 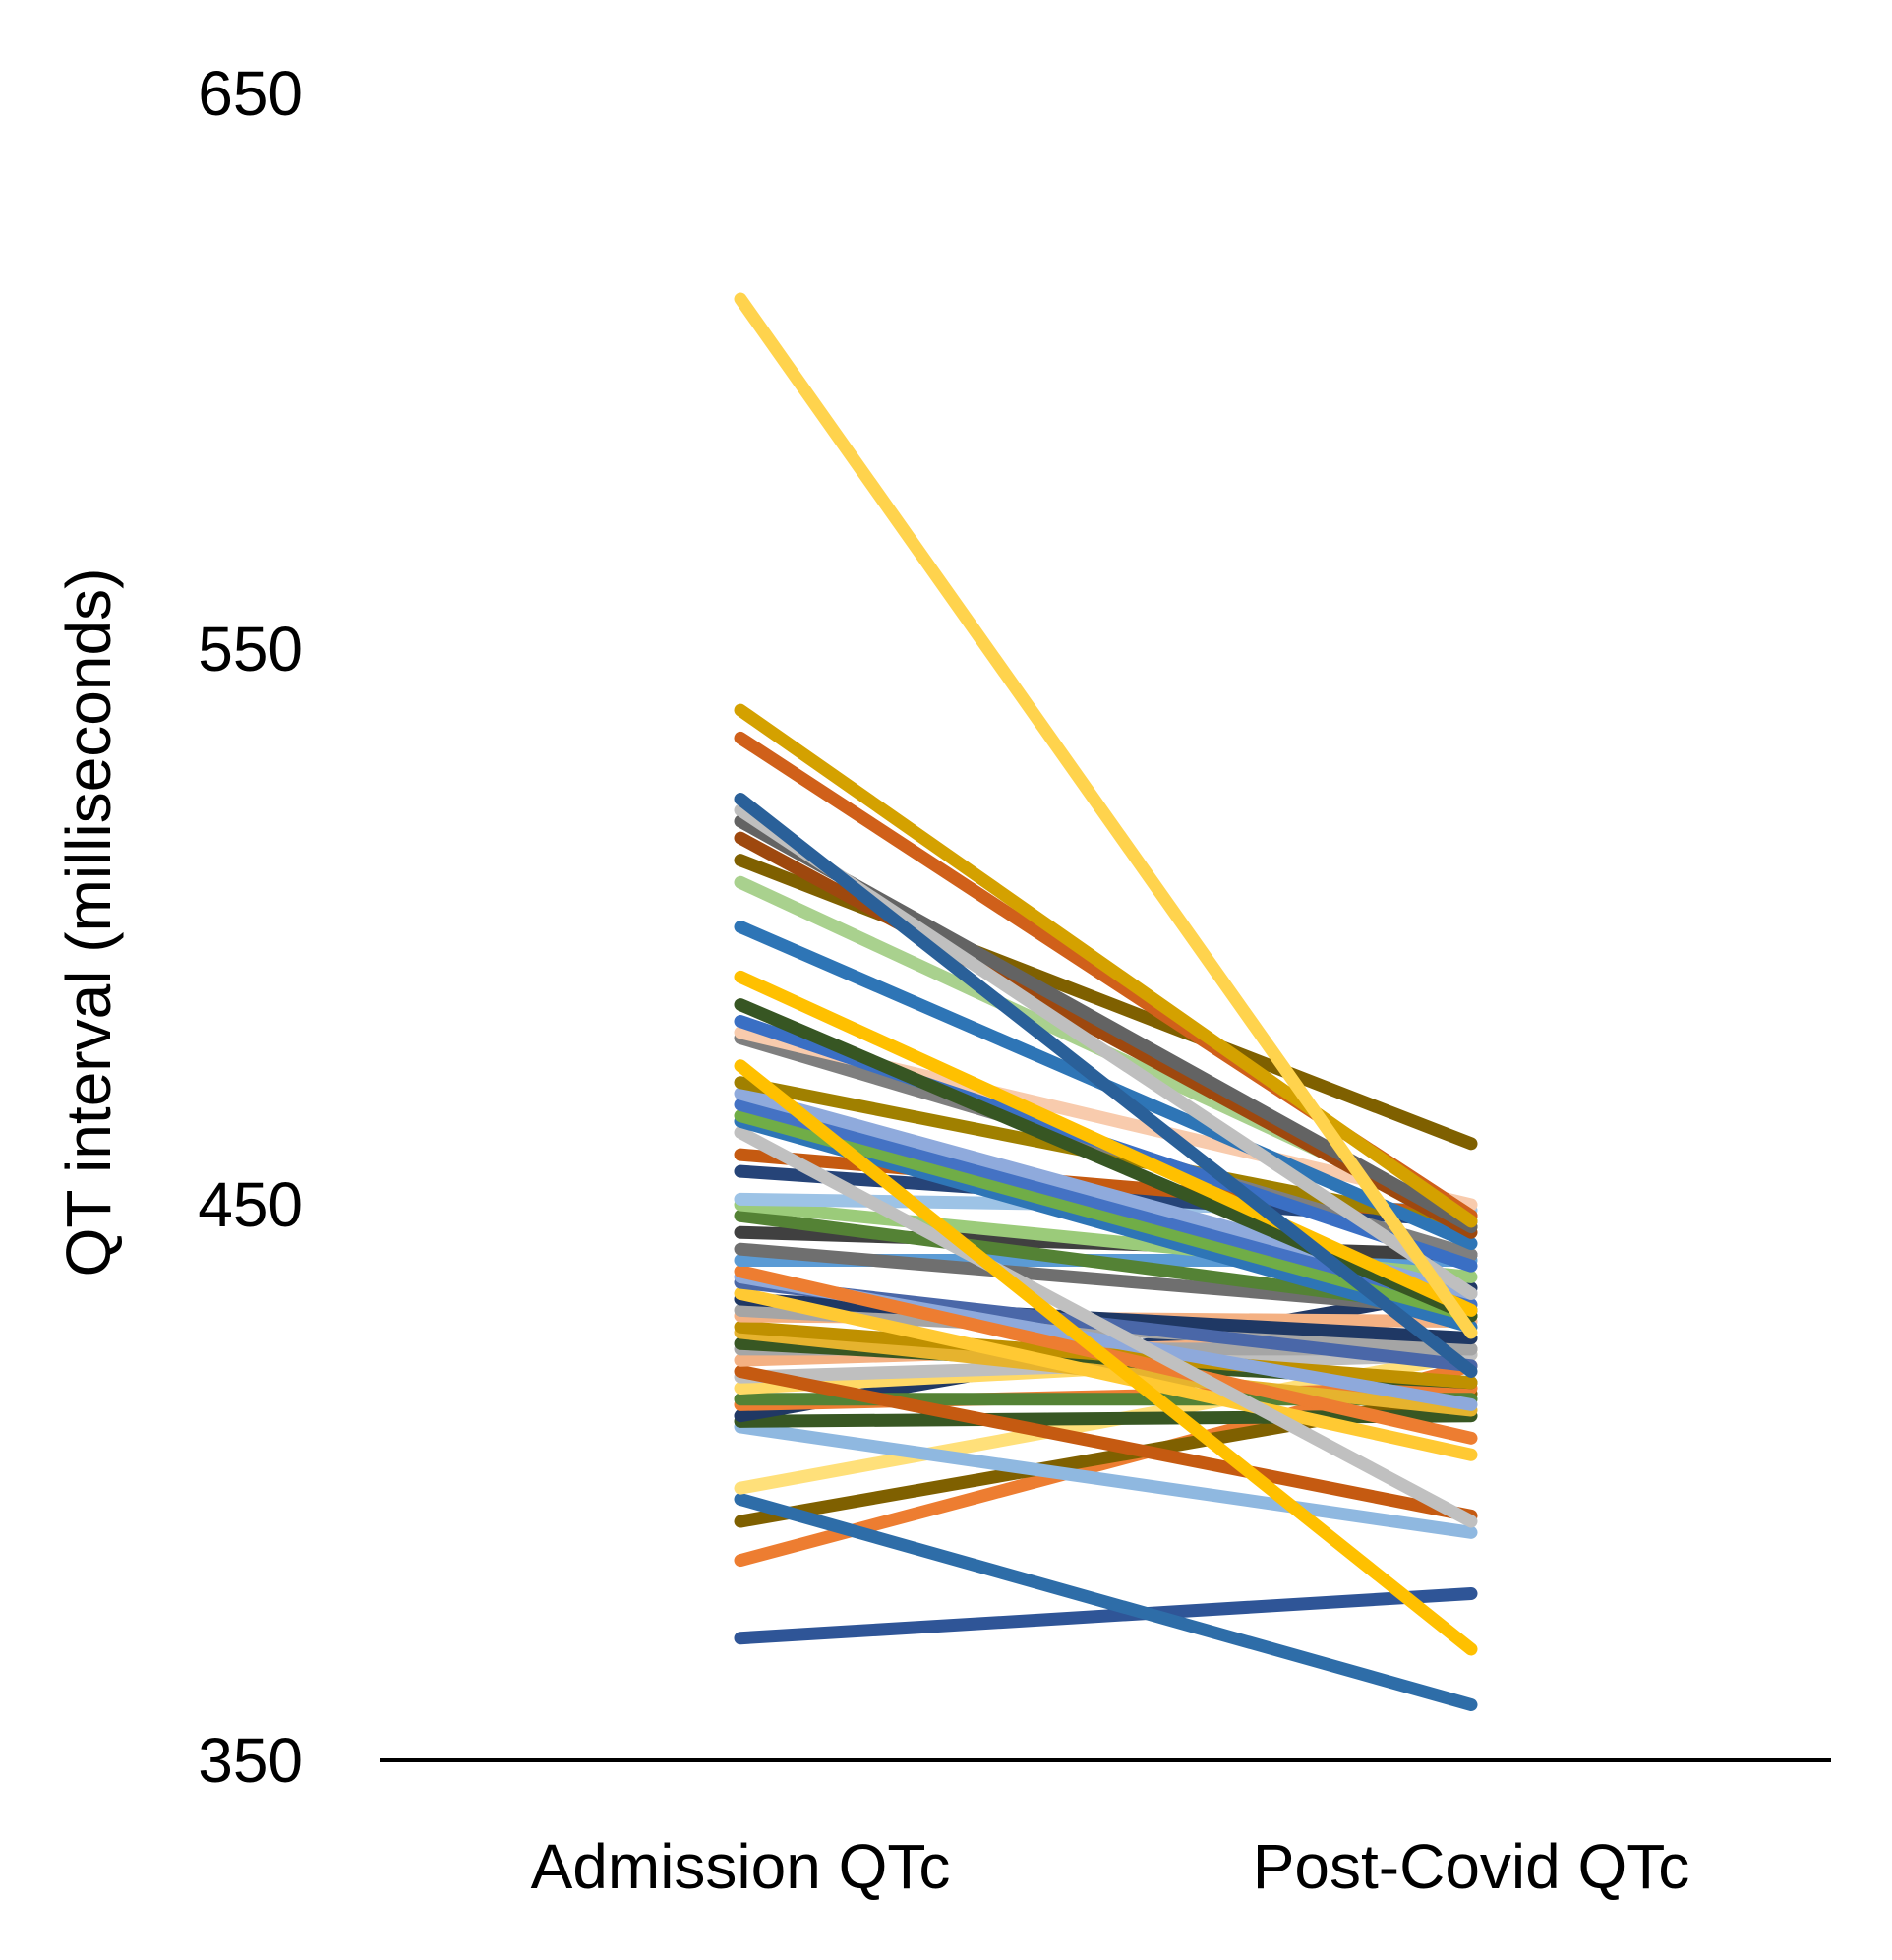 What do you see at coordinates (250, 93) in the screenshot?
I see `y-tick-label-650: 650` at bounding box center [250, 93].